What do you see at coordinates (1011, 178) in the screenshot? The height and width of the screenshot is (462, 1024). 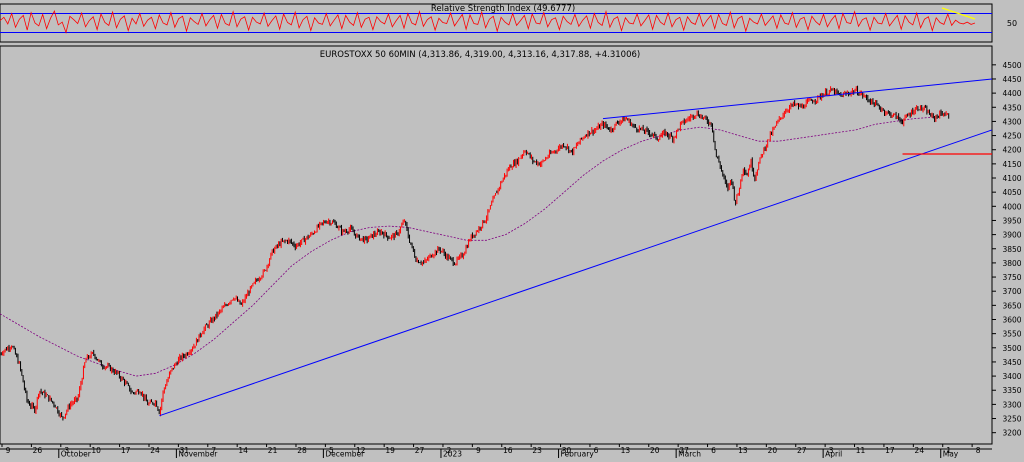 I see `y-tick-label: 4100` at bounding box center [1011, 178].